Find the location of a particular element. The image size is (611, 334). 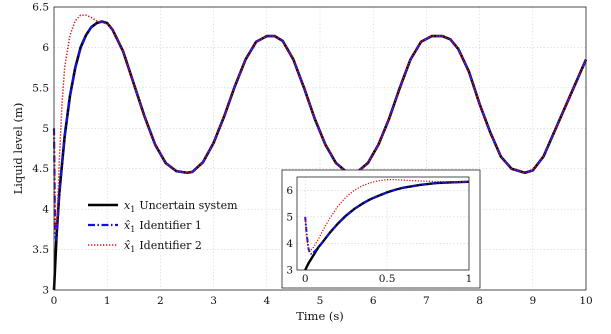

inset-x-tick-label: 1 is located at coordinates (469, 279).